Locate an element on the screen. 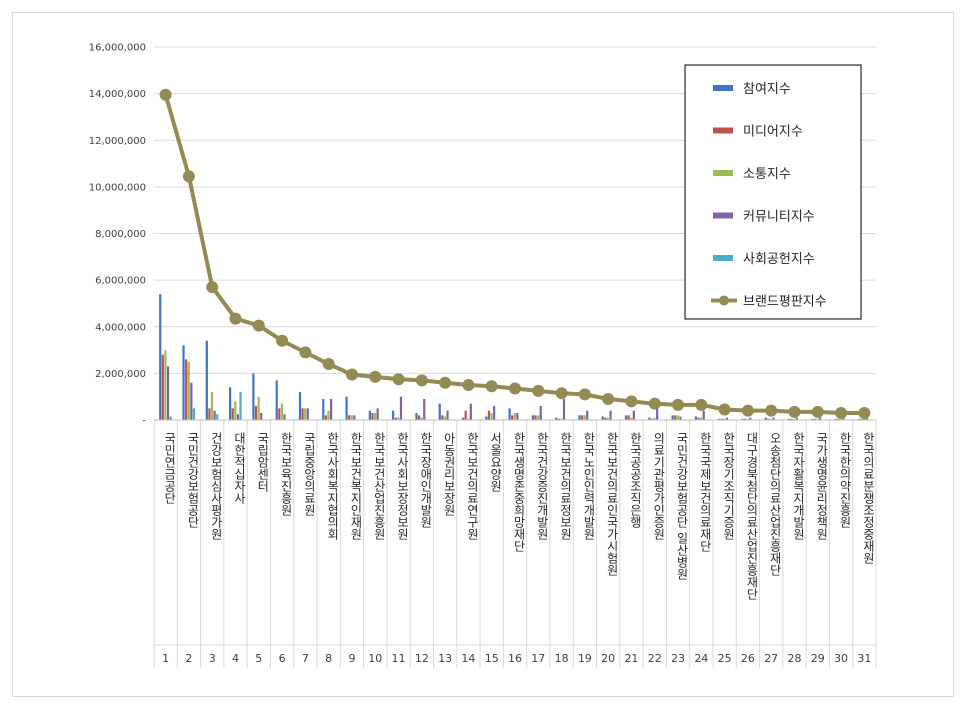  bar-미디어지수-18 is located at coordinates (558, 419).